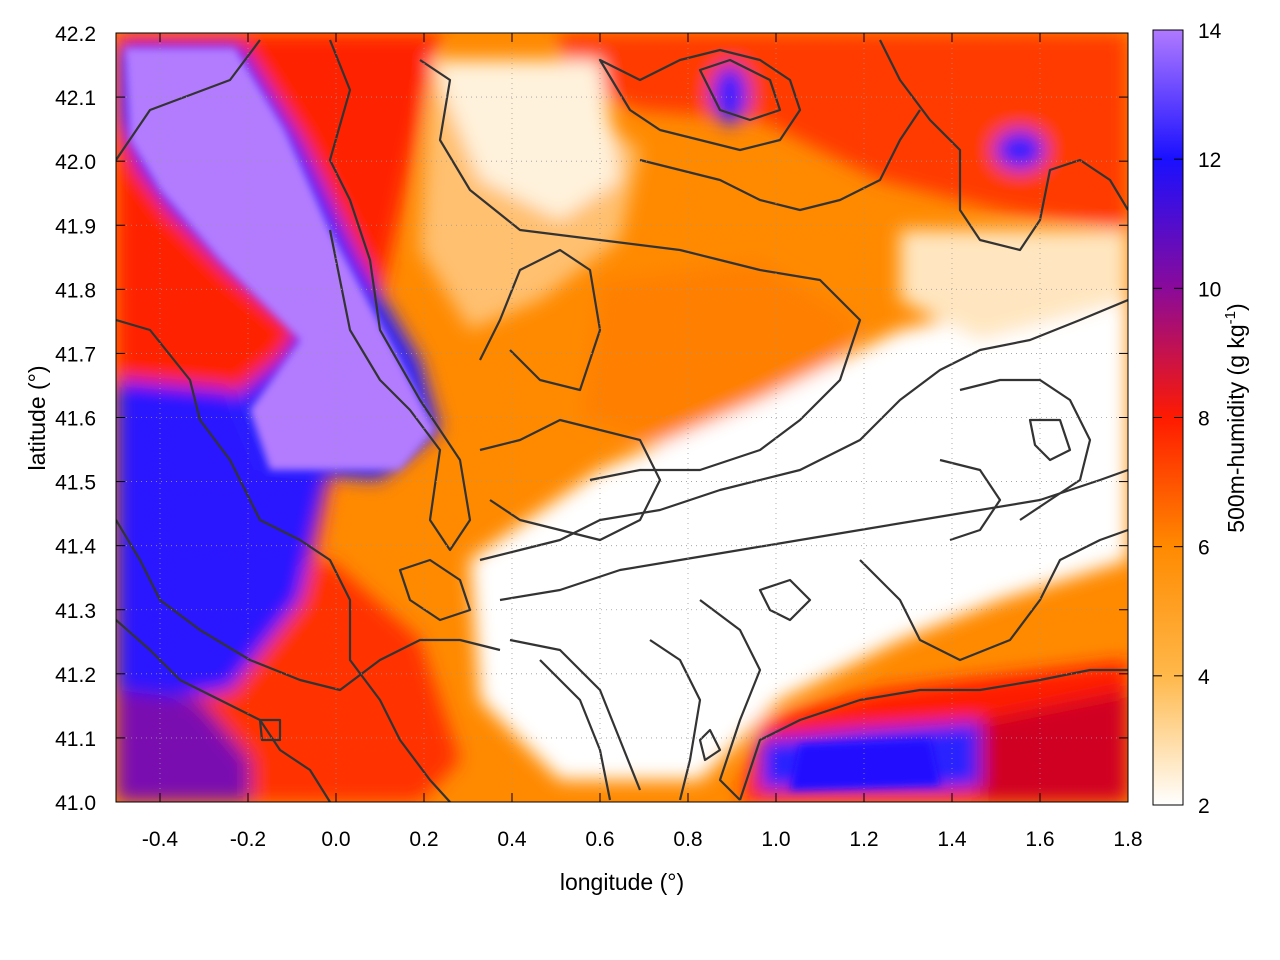 Image resolution: width=1280 pixels, height=960 pixels. Describe the element at coordinates (1209, 160) in the screenshot. I see `colorbar-tick-label: 12` at that location.